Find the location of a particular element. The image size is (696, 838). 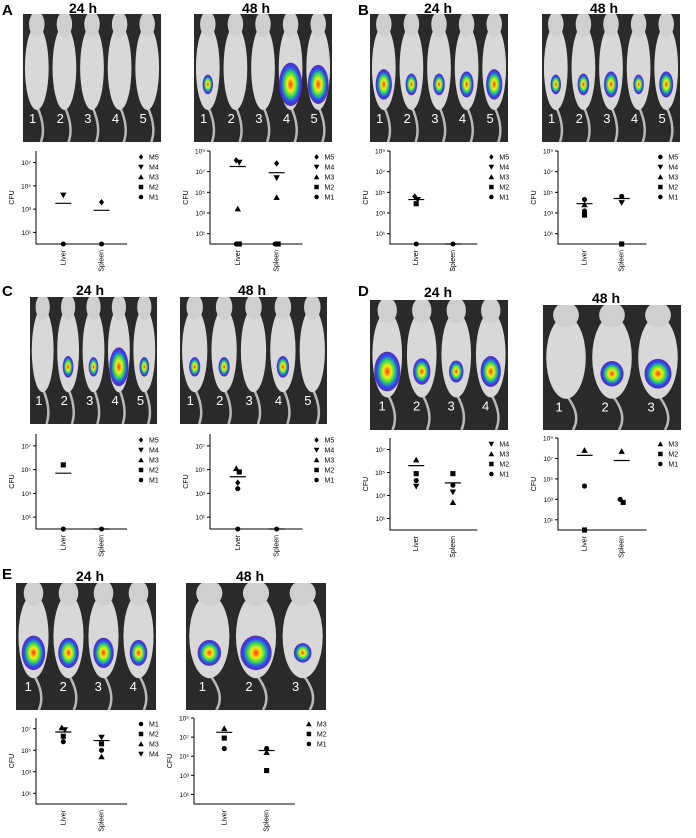

mouse-image-e-48h: 1 2 3 is located at coordinates (256, 646).